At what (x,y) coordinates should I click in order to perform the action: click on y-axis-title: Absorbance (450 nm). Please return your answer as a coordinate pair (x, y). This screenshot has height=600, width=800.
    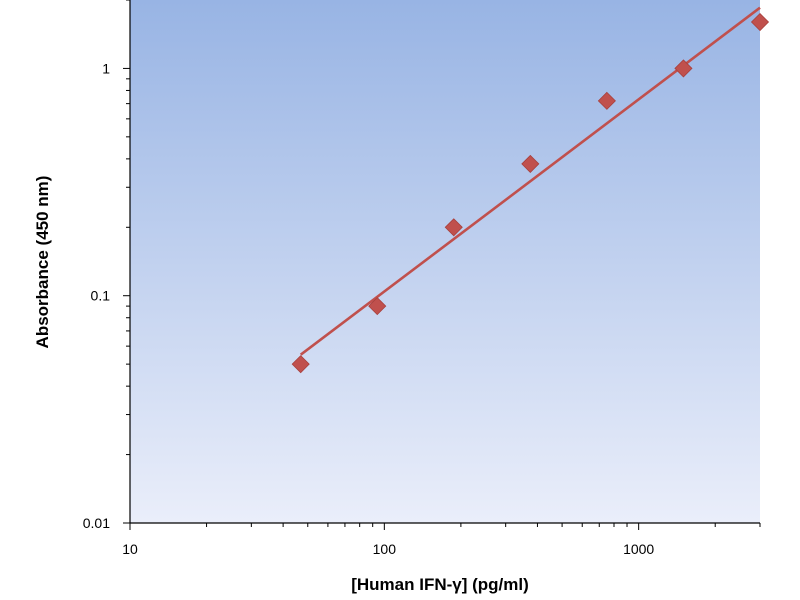
    Looking at the image, I should click on (42, 262).